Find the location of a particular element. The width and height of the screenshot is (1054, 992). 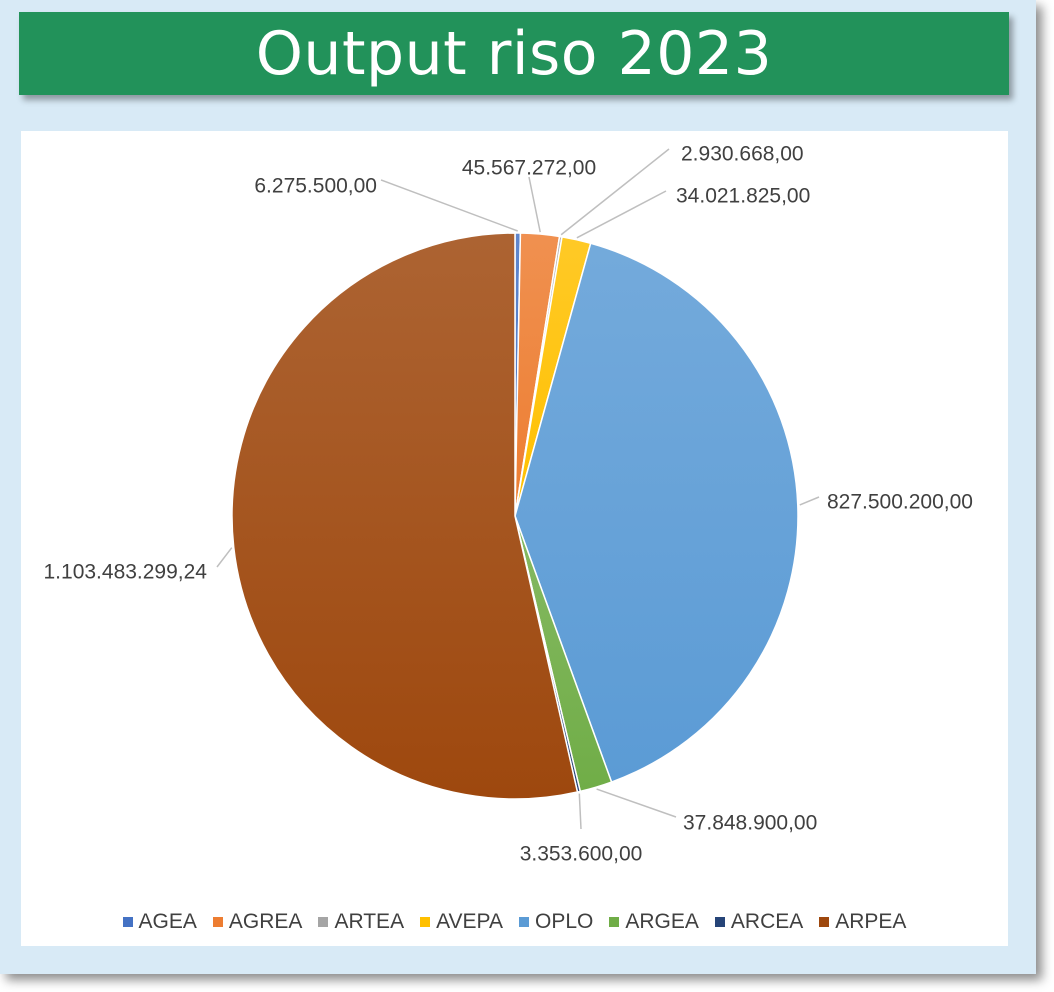

pie-slice-oplo is located at coordinates (656, 512).